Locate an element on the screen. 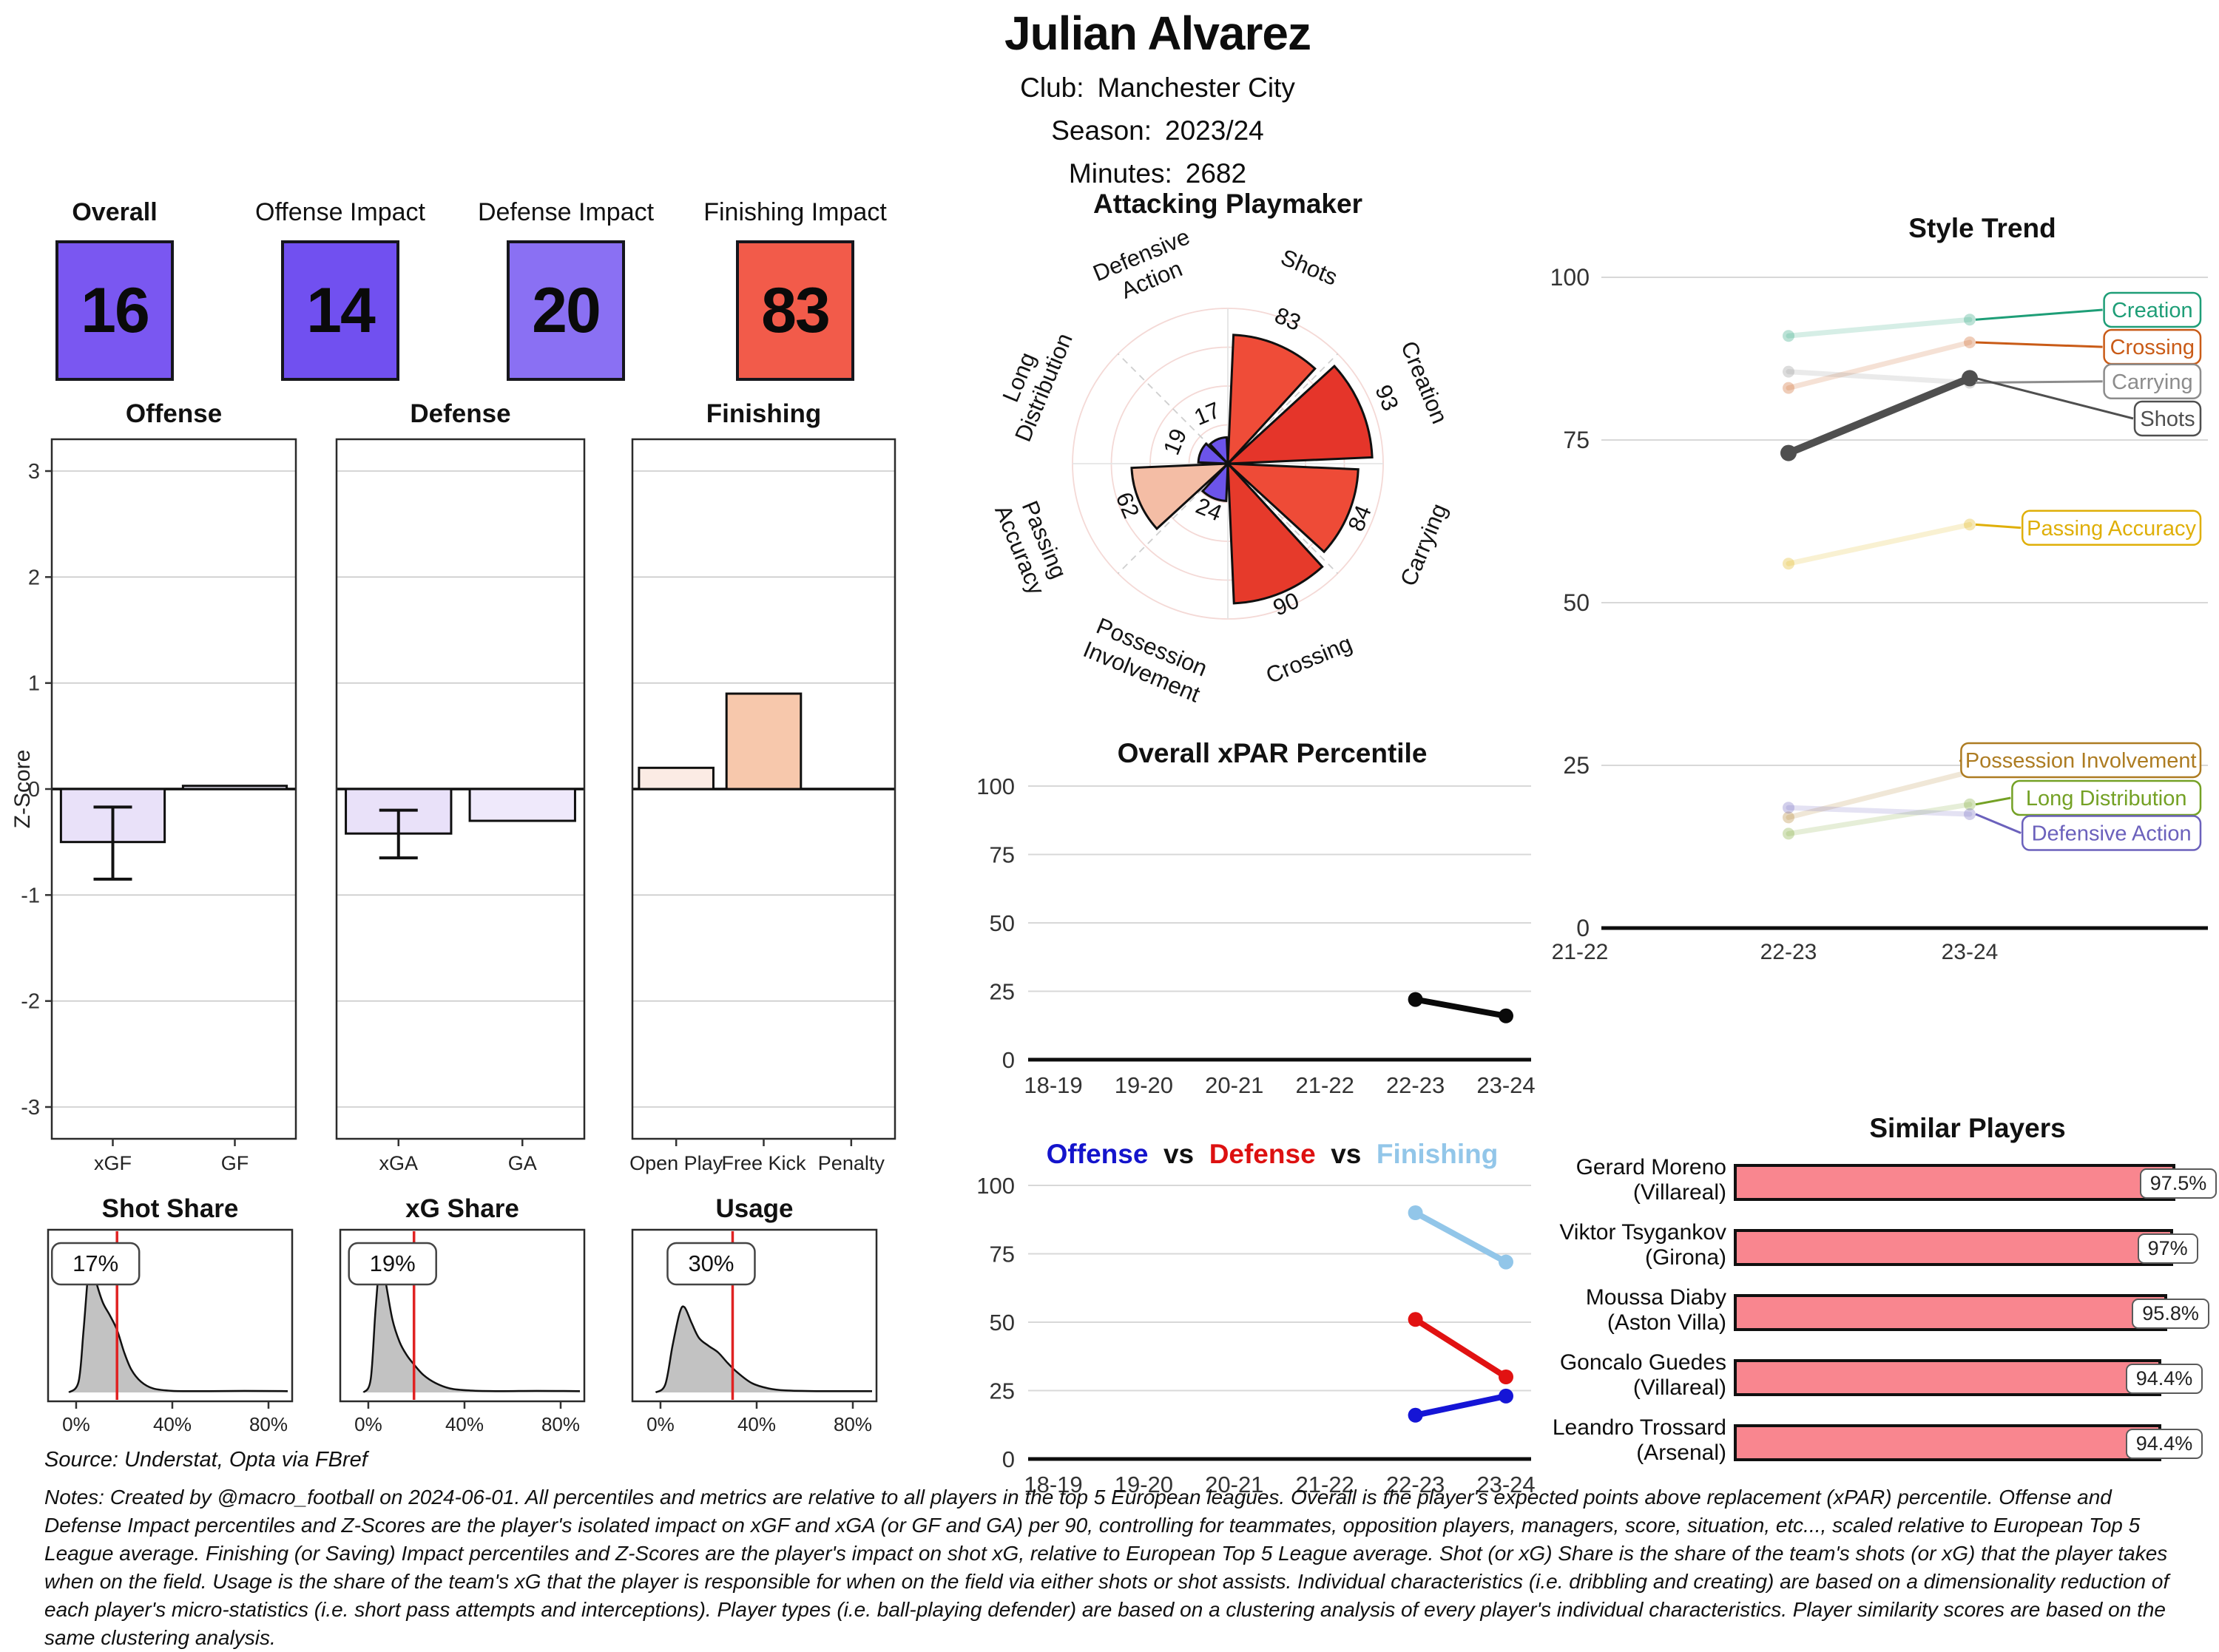 This screenshot has height=1652, width=2219. radar-category: Creation is located at coordinates (1424, 382).